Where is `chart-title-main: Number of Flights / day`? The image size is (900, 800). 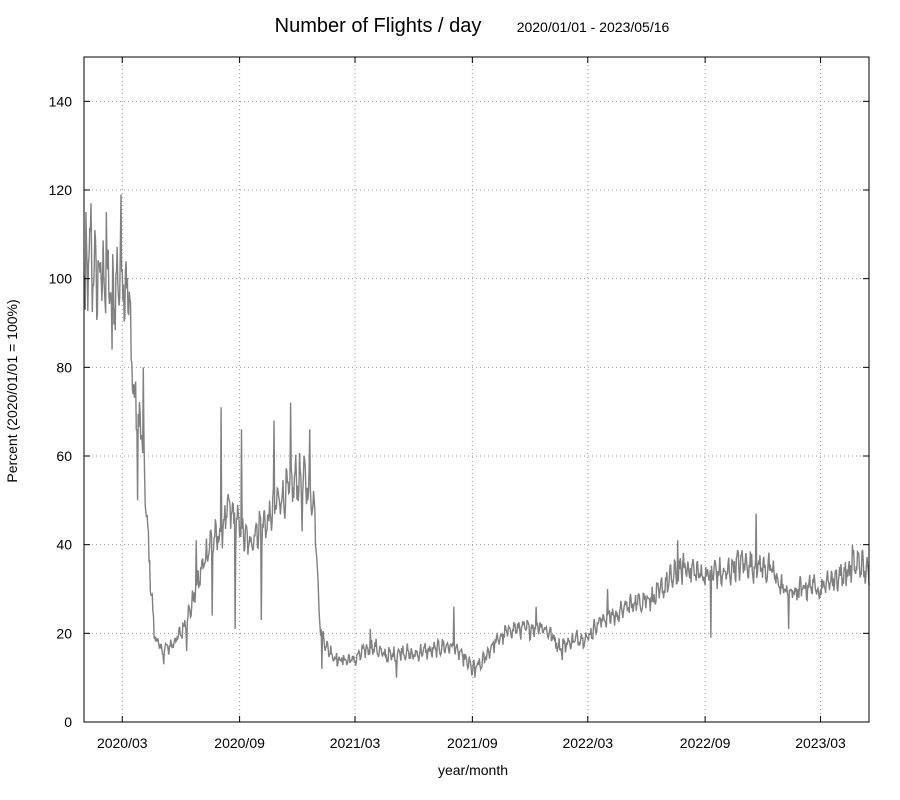
chart-title-main: Number of Flights / day is located at coordinates (378, 26).